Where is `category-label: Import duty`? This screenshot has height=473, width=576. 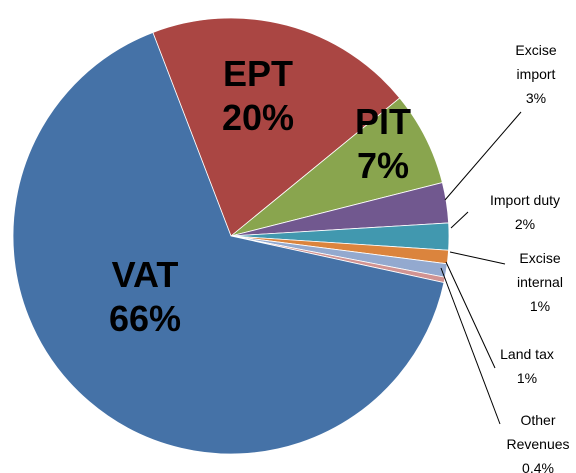 category-label: Import duty is located at coordinates (525, 200).